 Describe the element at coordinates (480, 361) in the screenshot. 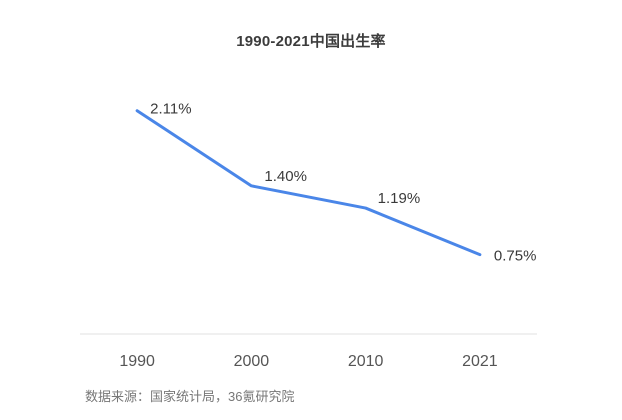

I see `x-tick-label-2021: 2021` at that location.